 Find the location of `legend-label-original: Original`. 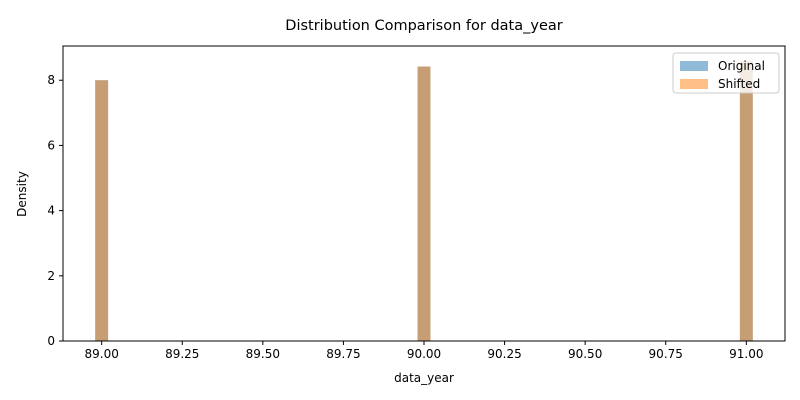

legend-label-original: Original is located at coordinates (741, 66).